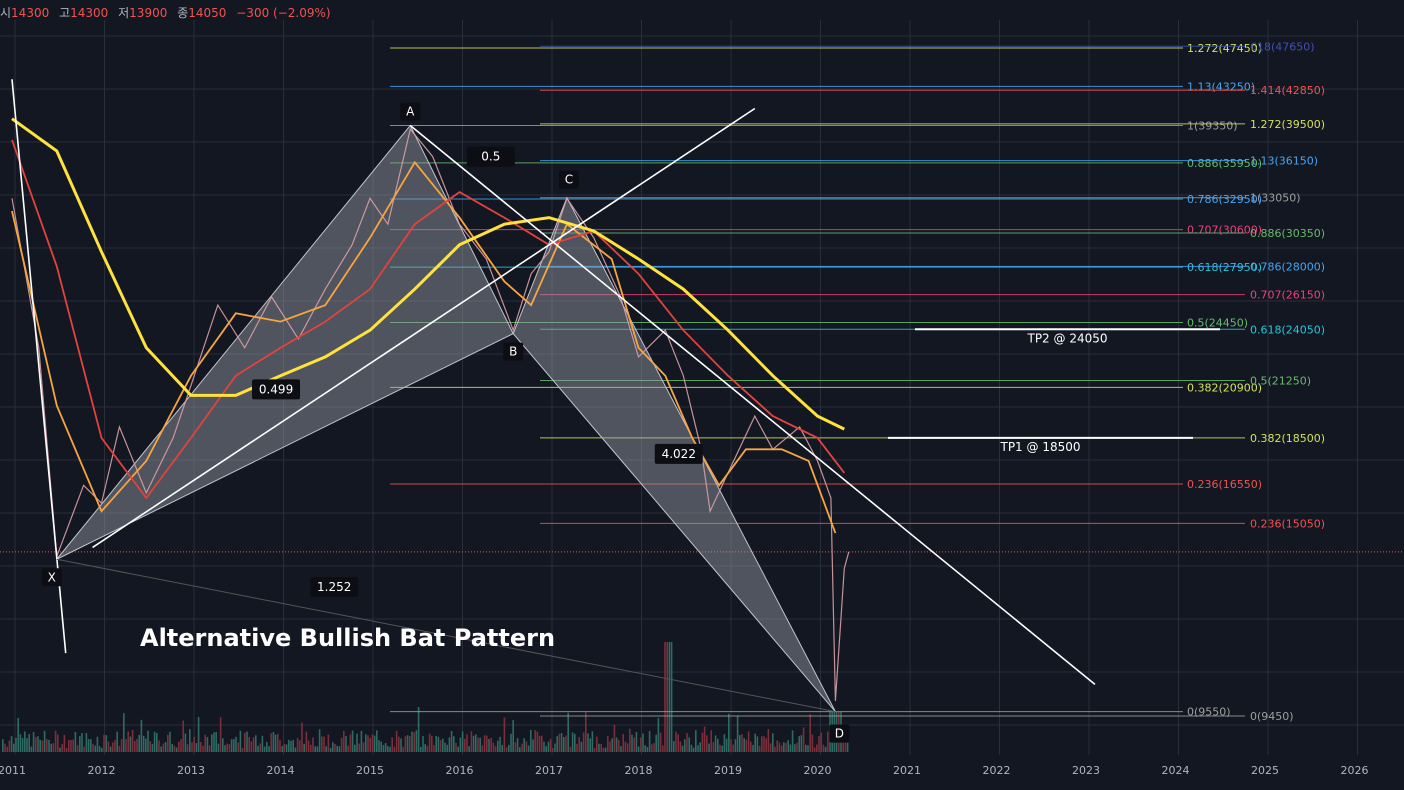 The height and width of the screenshot is (790, 1404). I want to click on pattern-point-label: A, so click(410, 111).